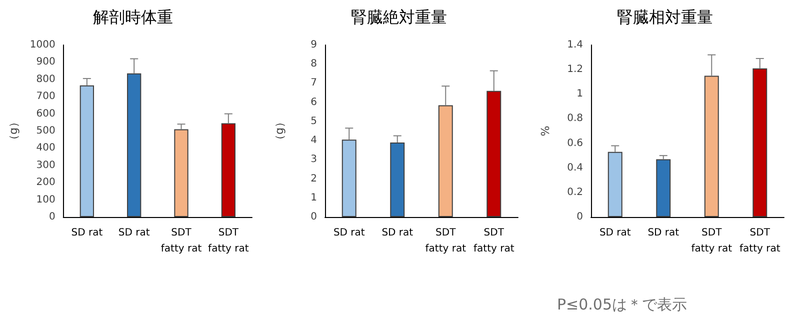 This screenshot has height=320, width=800. Describe the element at coordinates (575, 168) in the screenshot. I see `y-tick-label: 0.4` at that location.